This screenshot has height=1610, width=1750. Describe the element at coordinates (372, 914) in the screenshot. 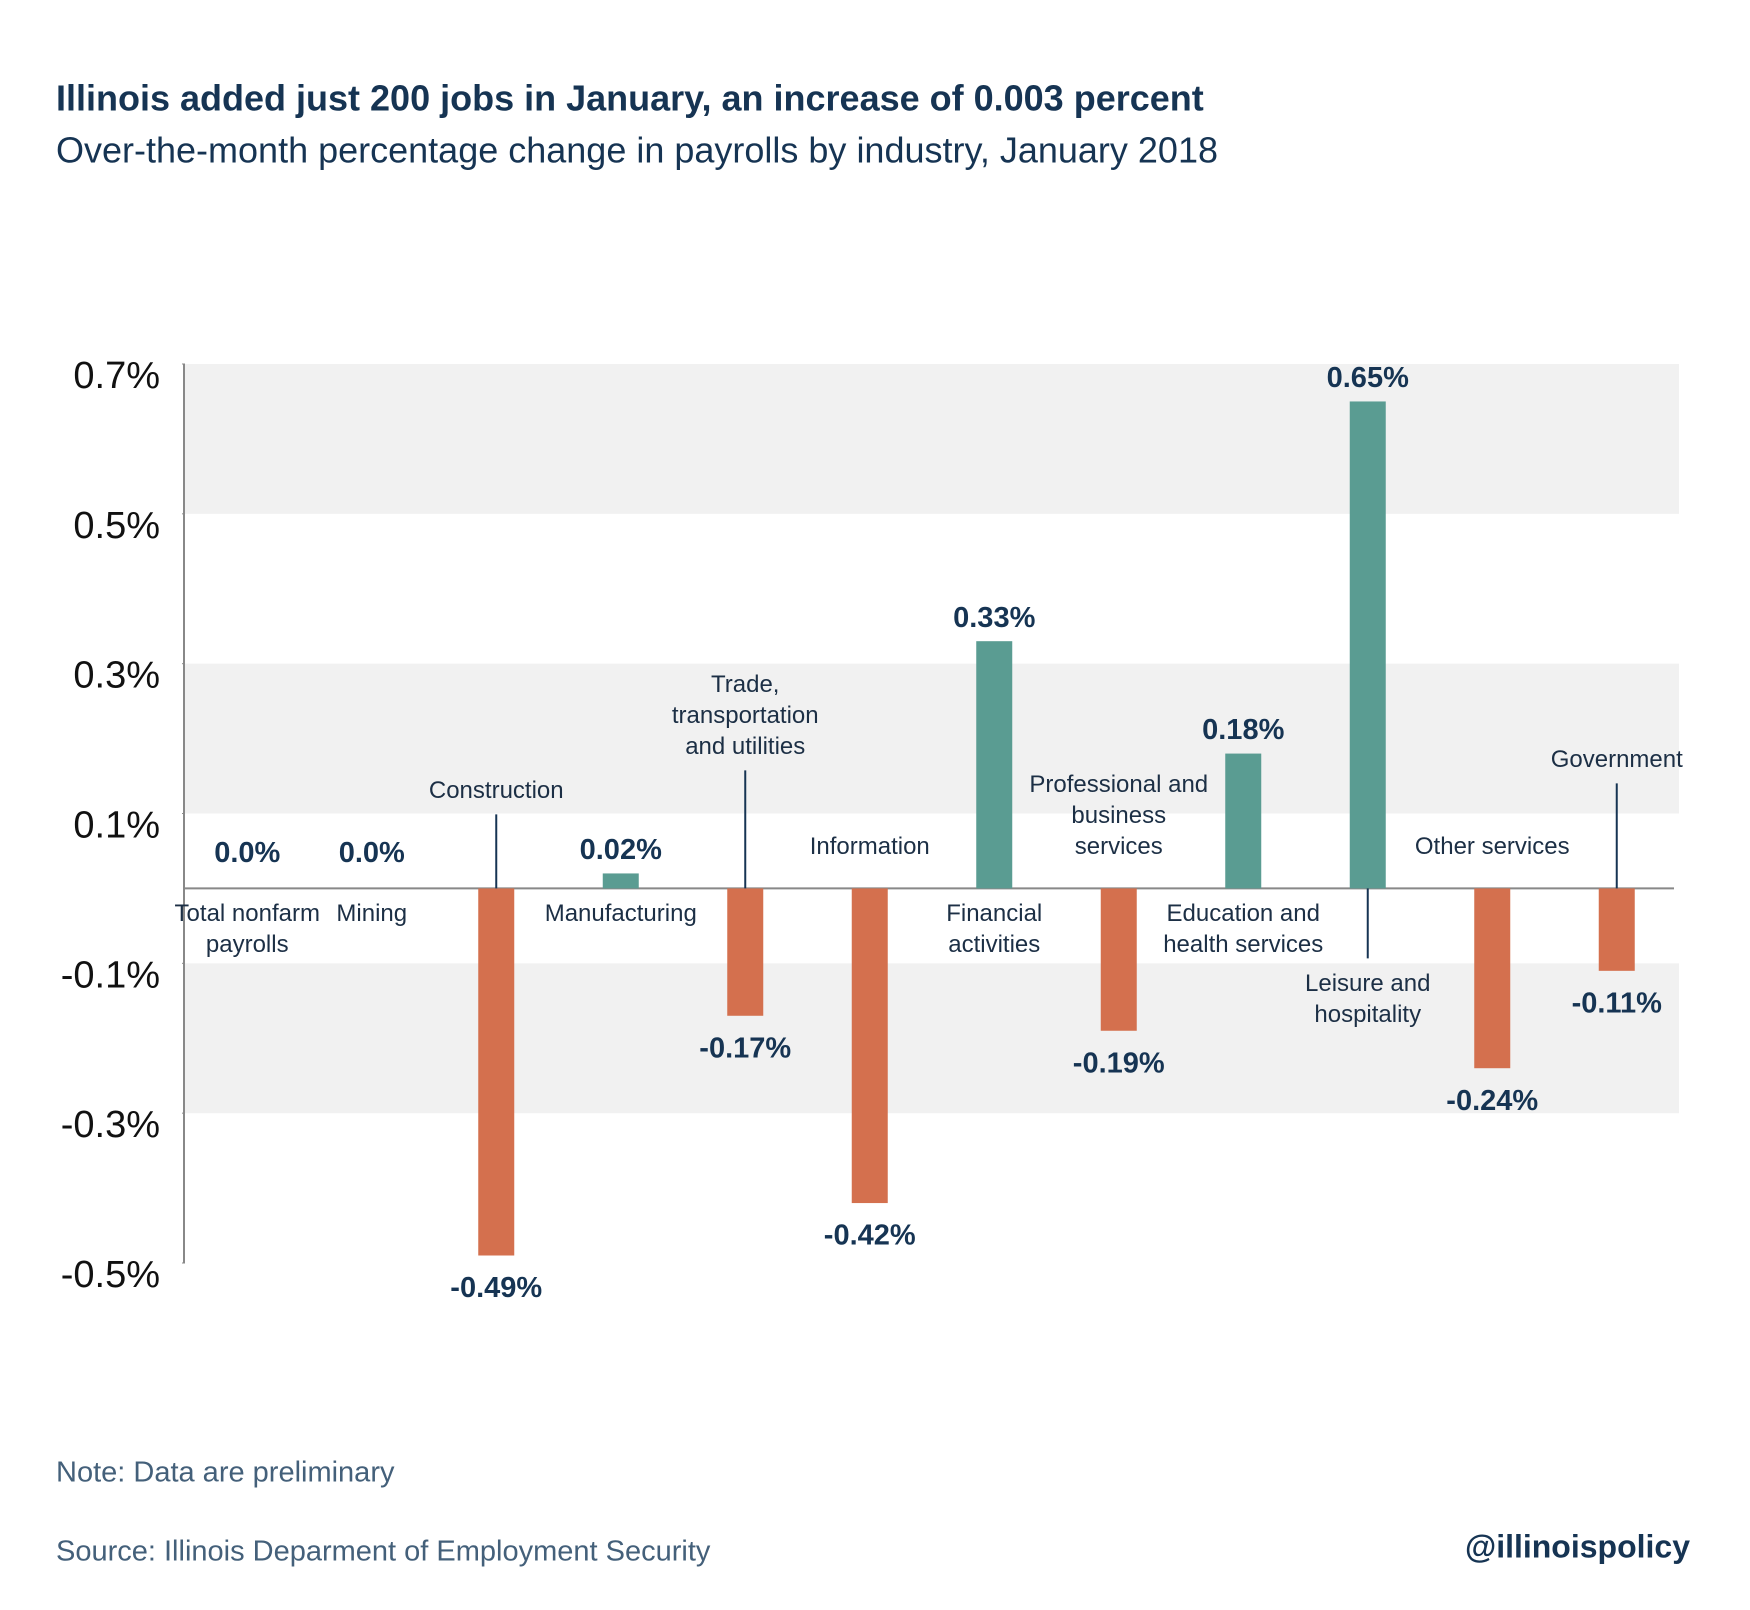

I see `x-tick-label: Mining` at that location.